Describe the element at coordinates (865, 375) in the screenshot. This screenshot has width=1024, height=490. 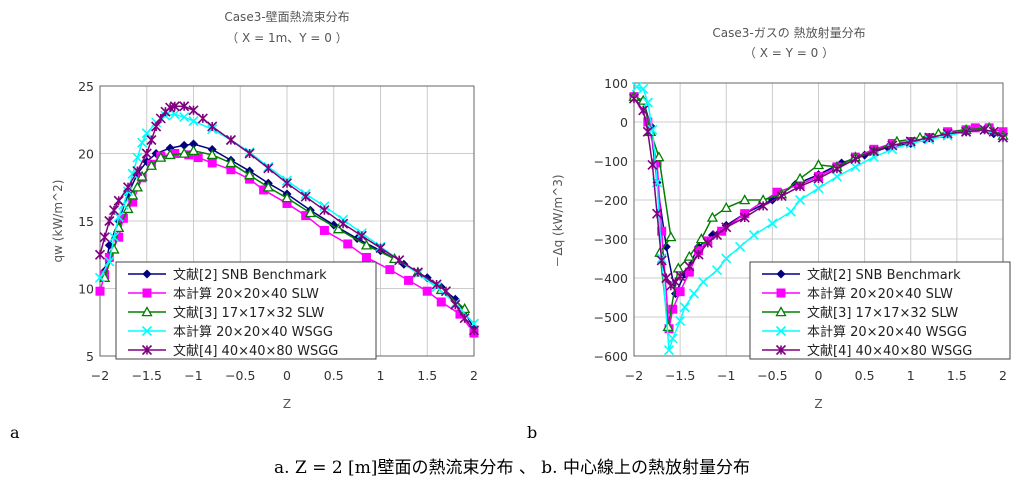
I see `x-tick-label: 0.5` at that location.